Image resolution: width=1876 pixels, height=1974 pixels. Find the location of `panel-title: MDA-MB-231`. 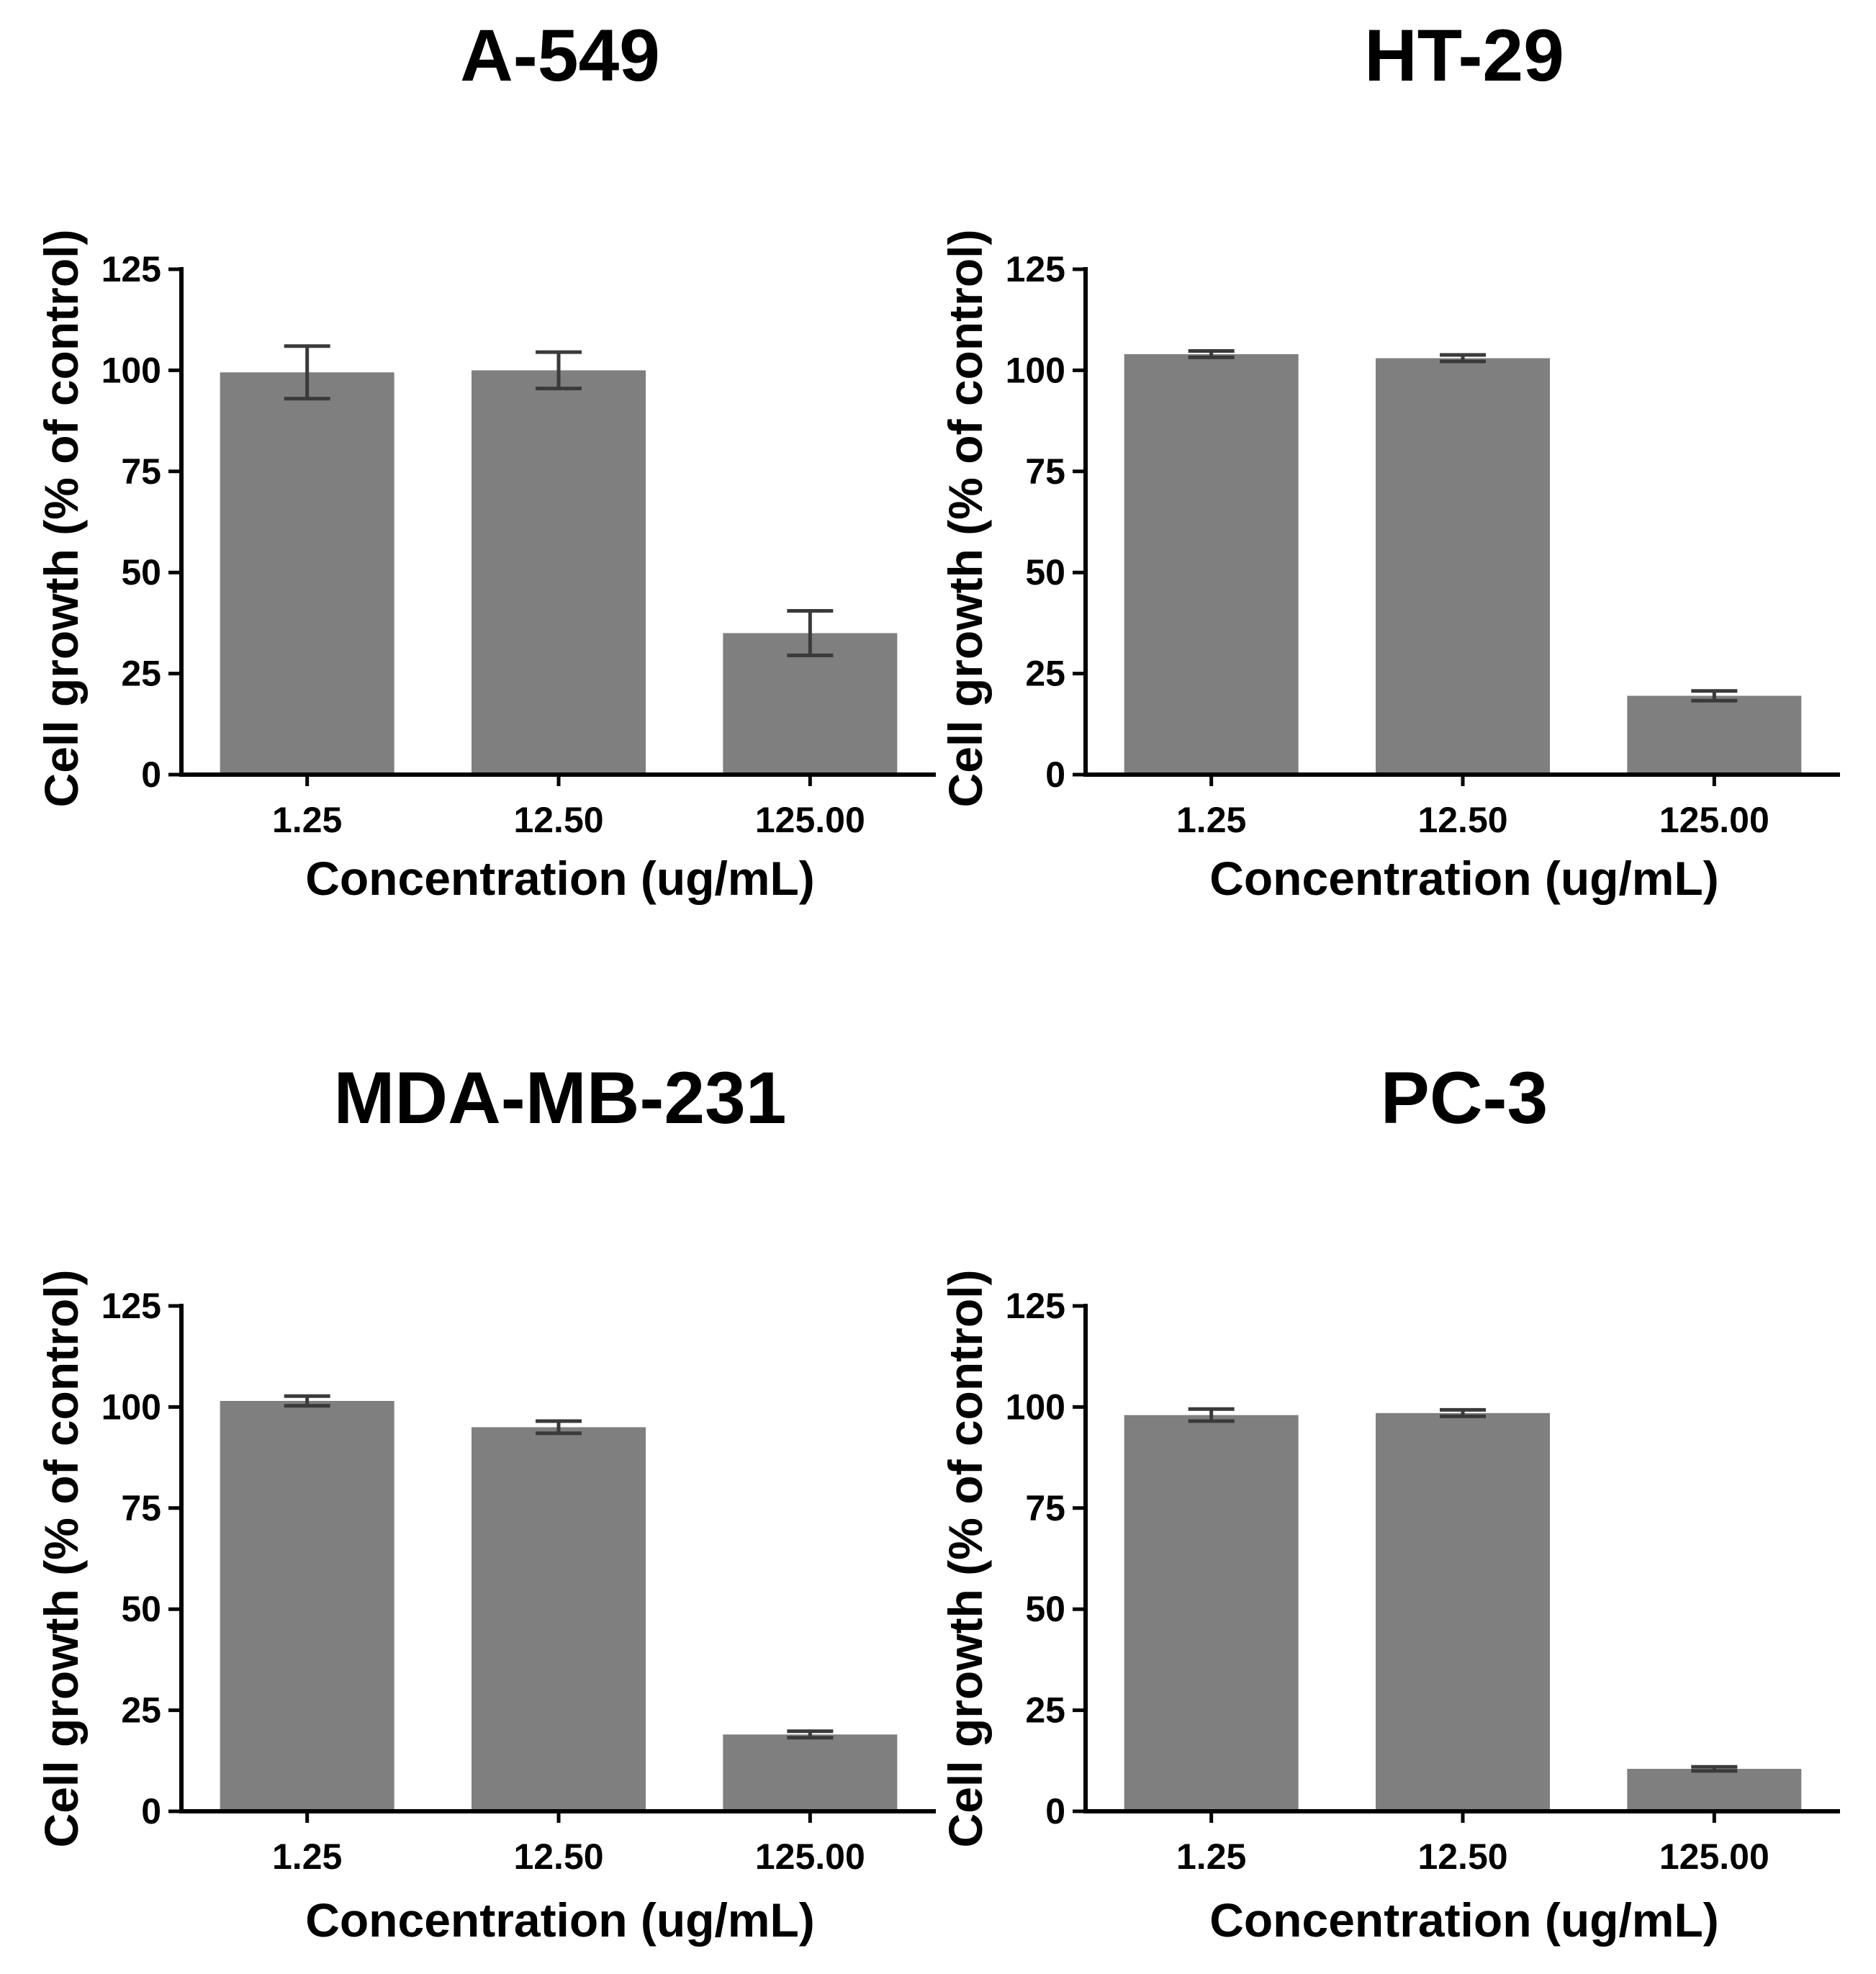

panel-title: MDA-MB-231 is located at coordinates (559, 1098).